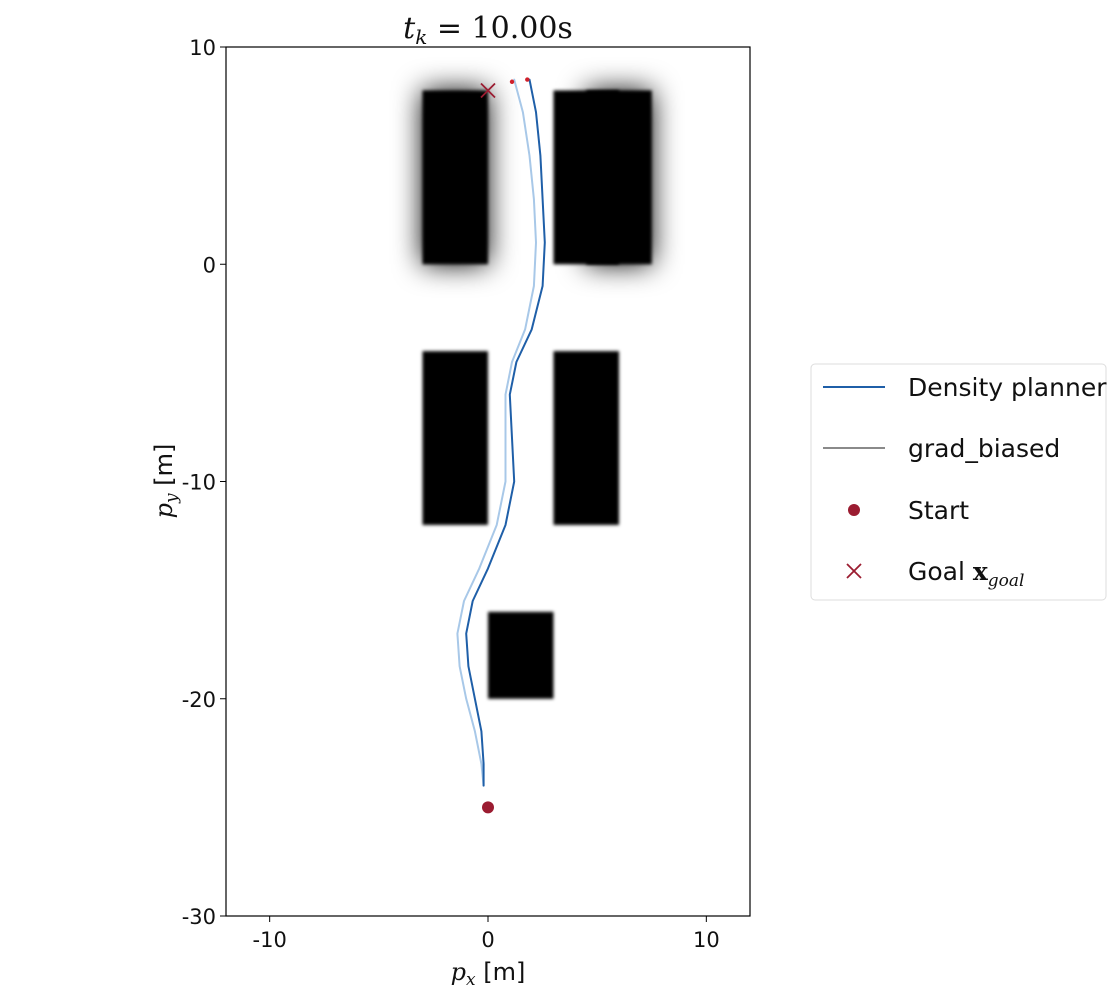 The image size is (1110, 1000). I want to click on markers-layer, so click(505, 445).